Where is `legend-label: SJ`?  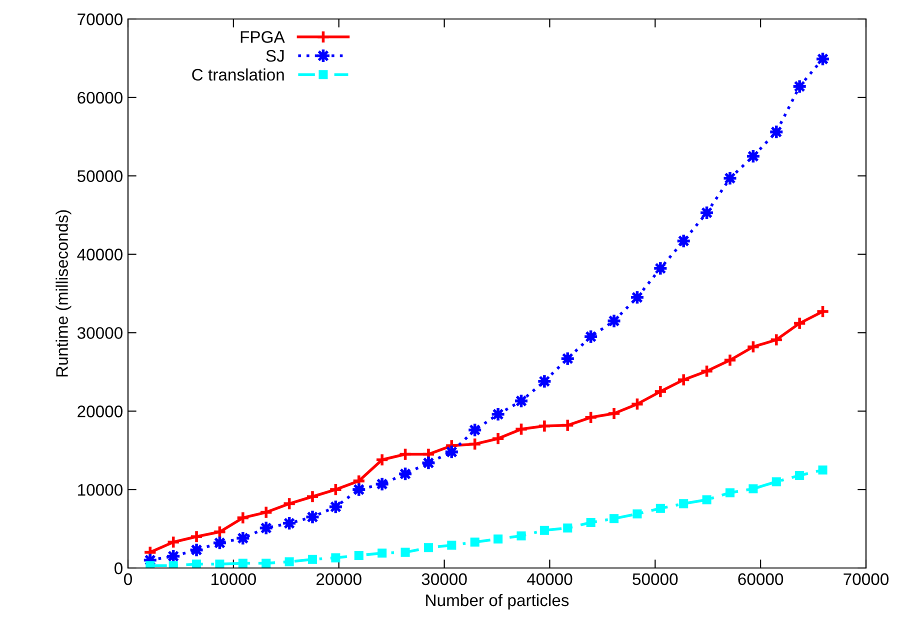 legend-label: SJ is located at coordinates (275, 56).